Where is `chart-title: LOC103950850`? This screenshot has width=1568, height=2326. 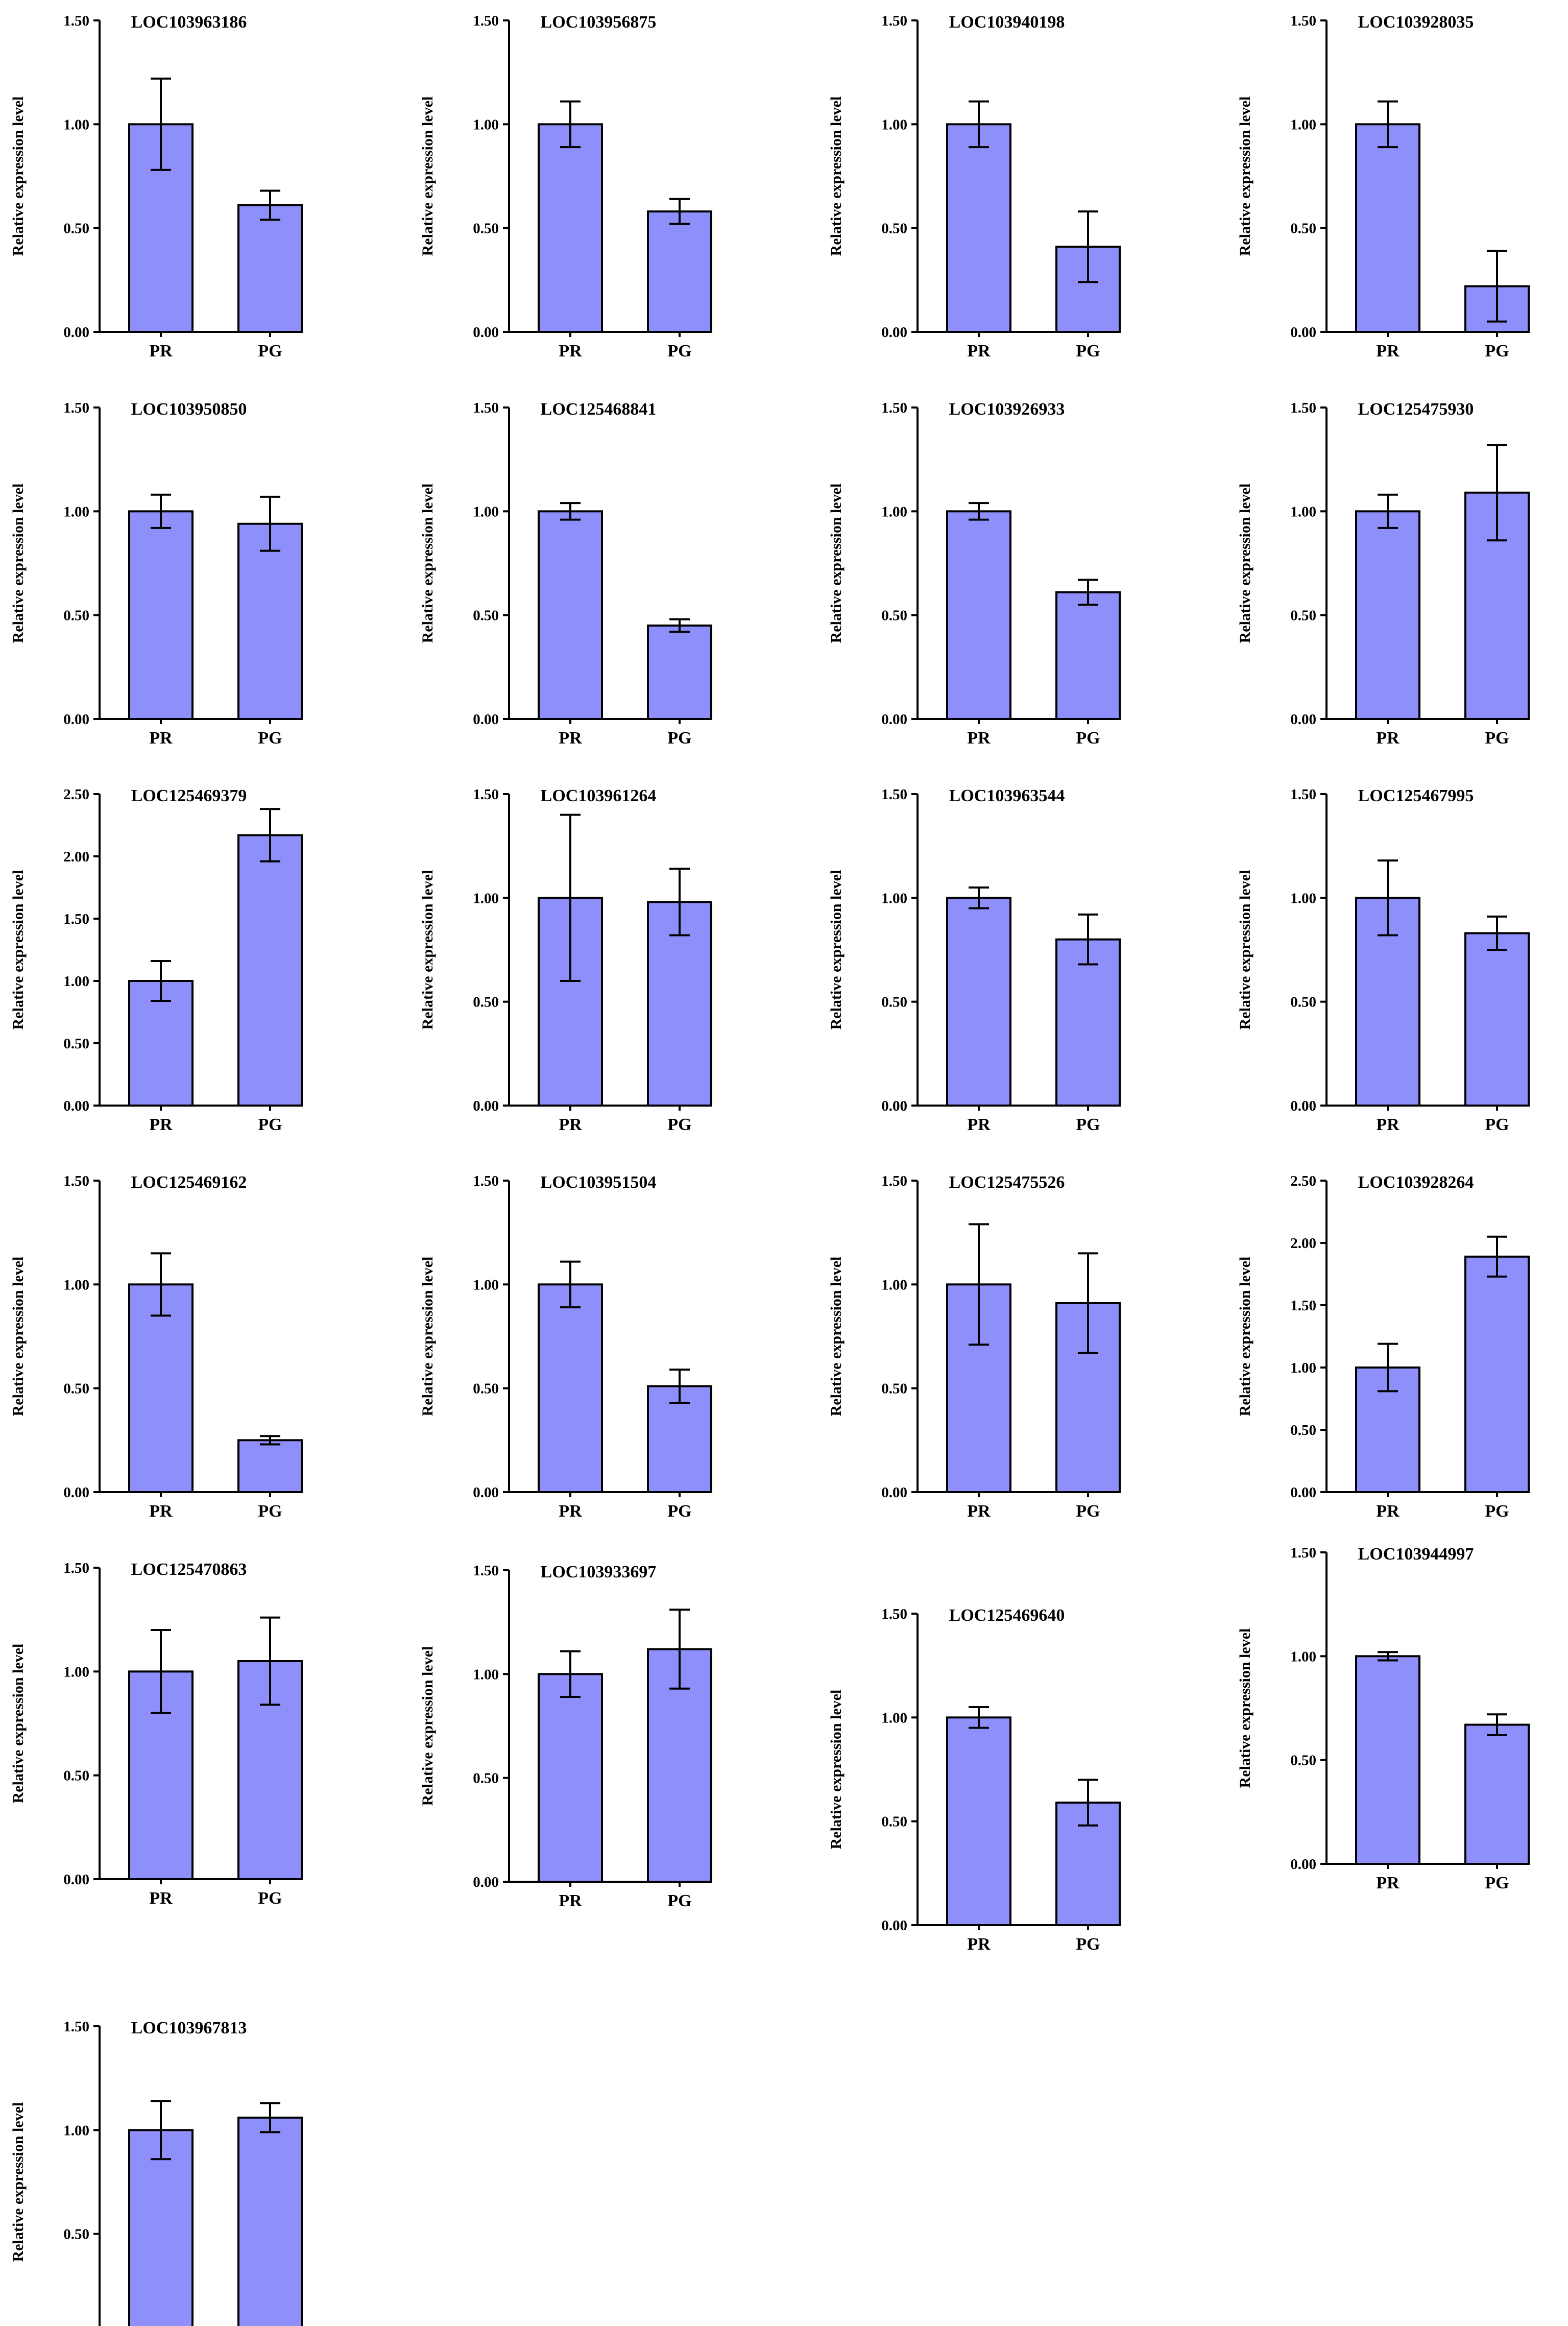 chart-title: LOC103950850 is located at coordinates (189, 409).